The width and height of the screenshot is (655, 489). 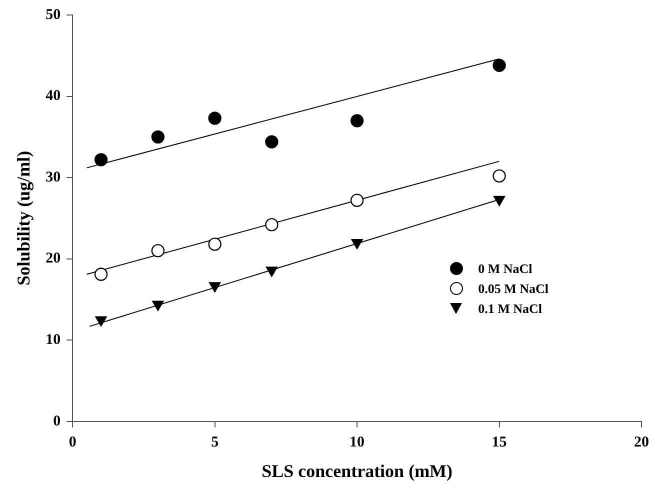 I want to click on y-tick-label: 50, so click(x=53, y=14).